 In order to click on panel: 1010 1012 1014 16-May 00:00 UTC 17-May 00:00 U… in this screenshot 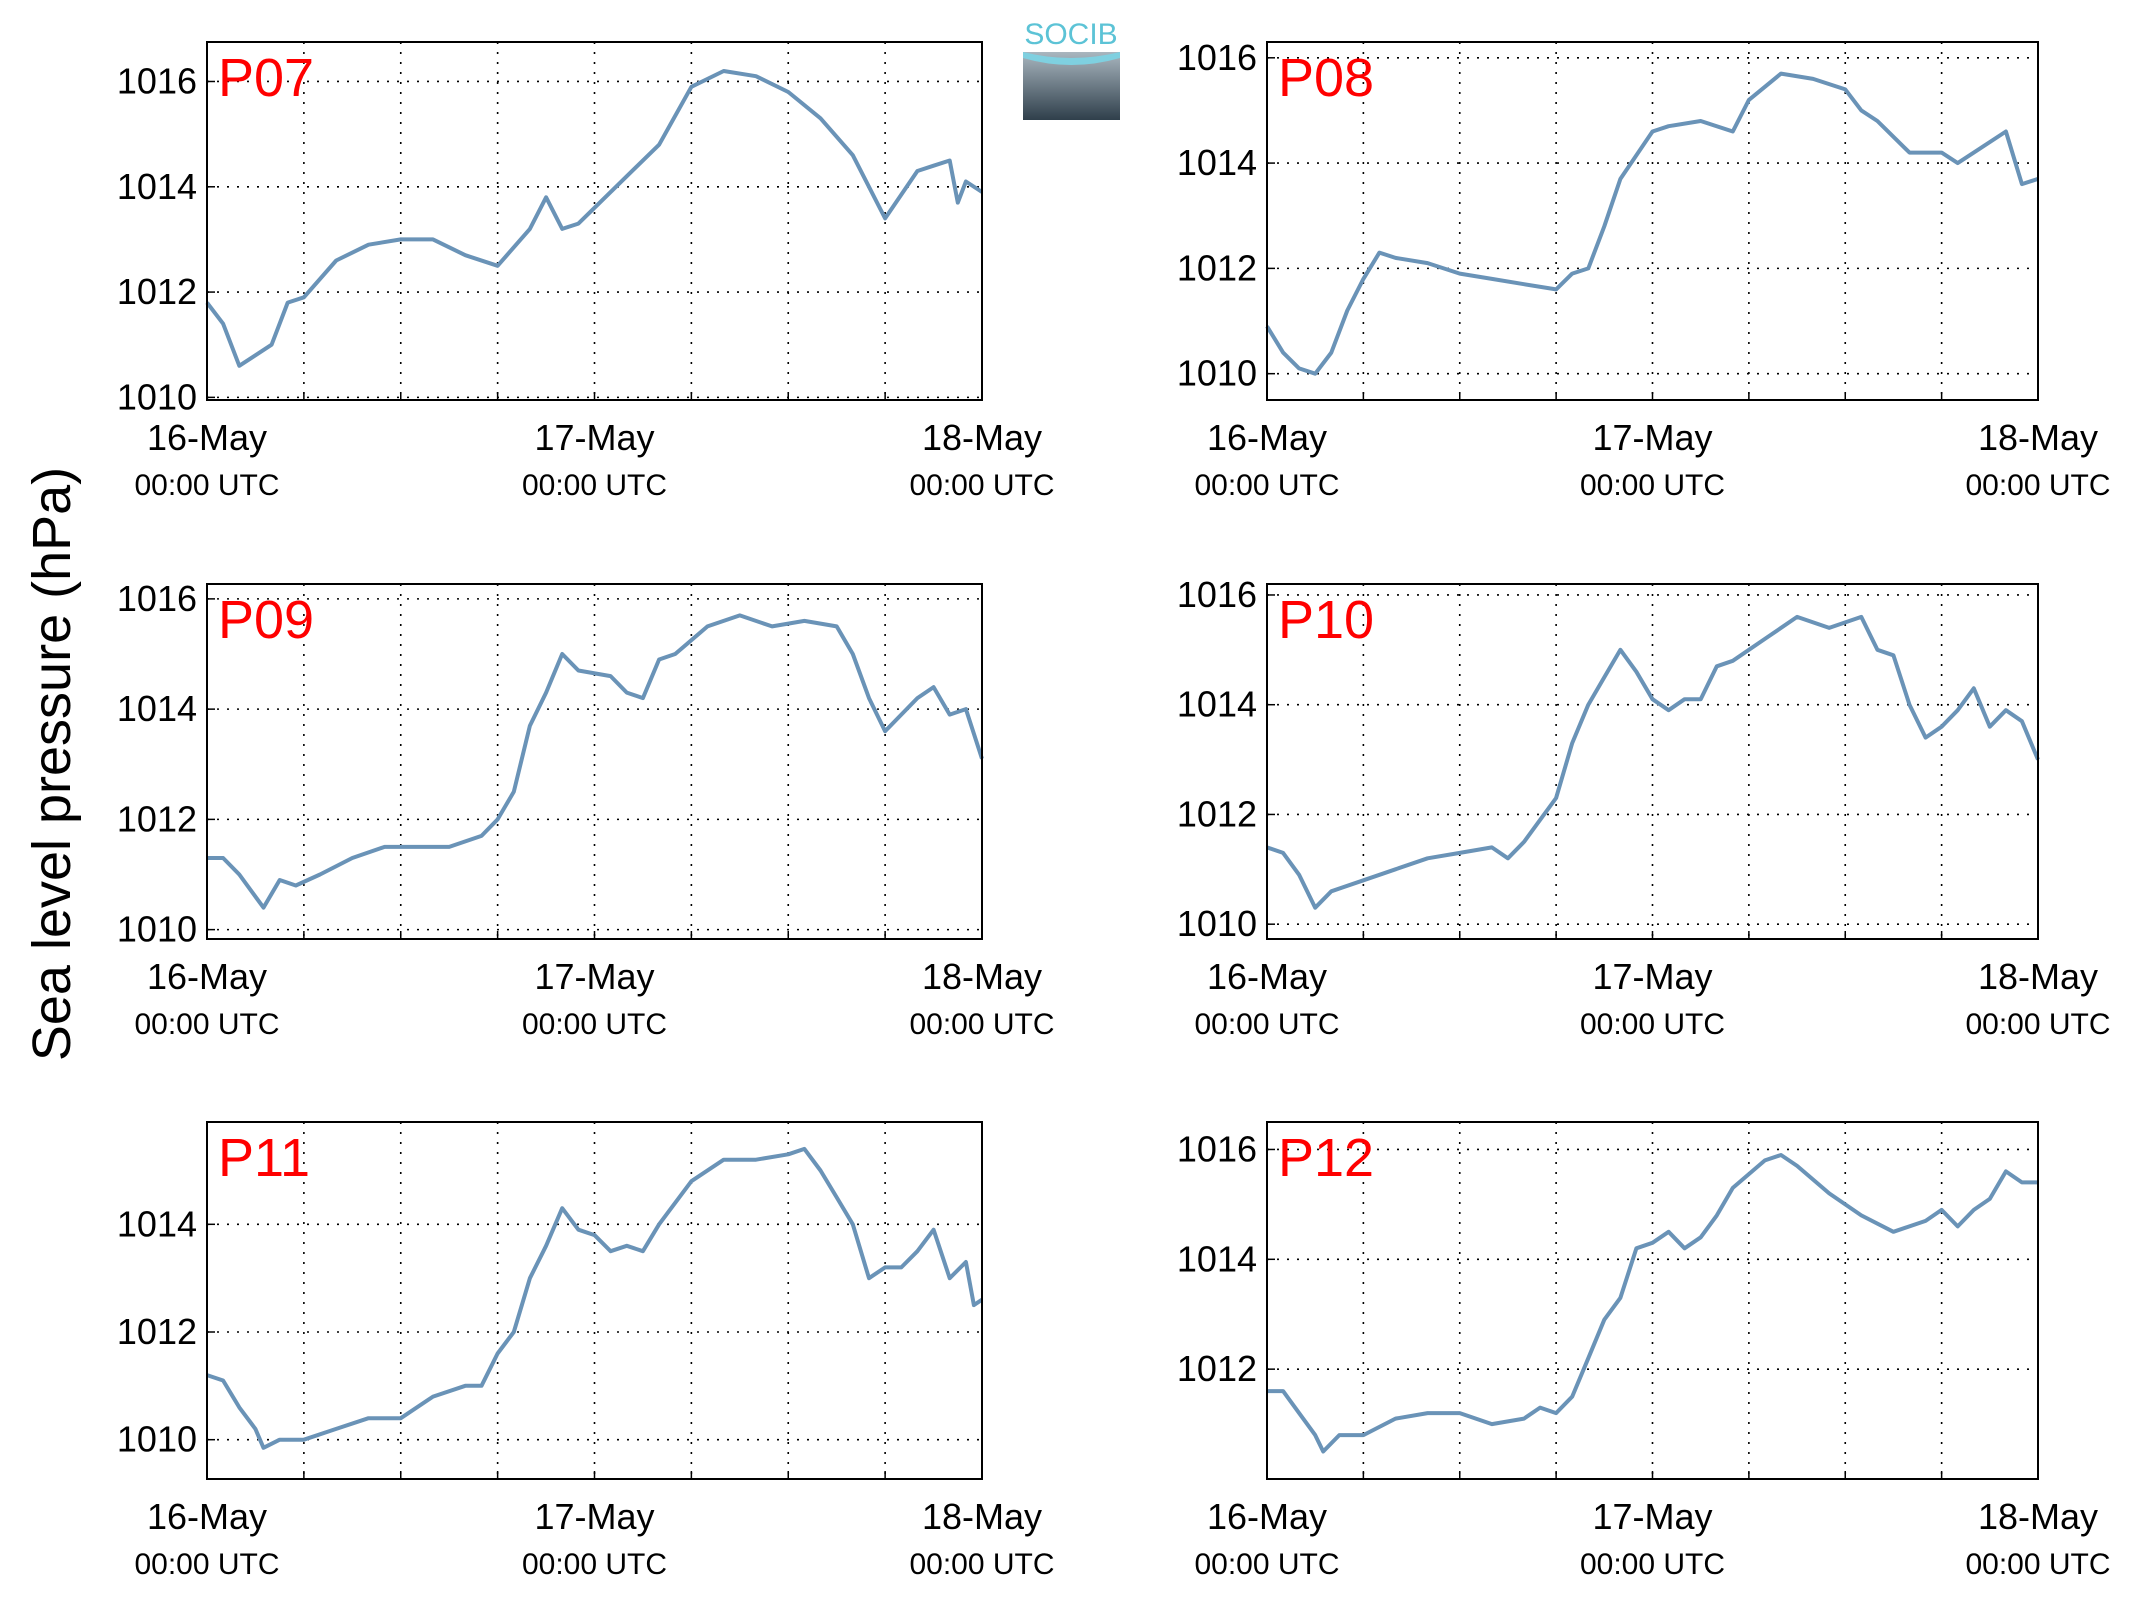, I will do `click(586, 1351)`.